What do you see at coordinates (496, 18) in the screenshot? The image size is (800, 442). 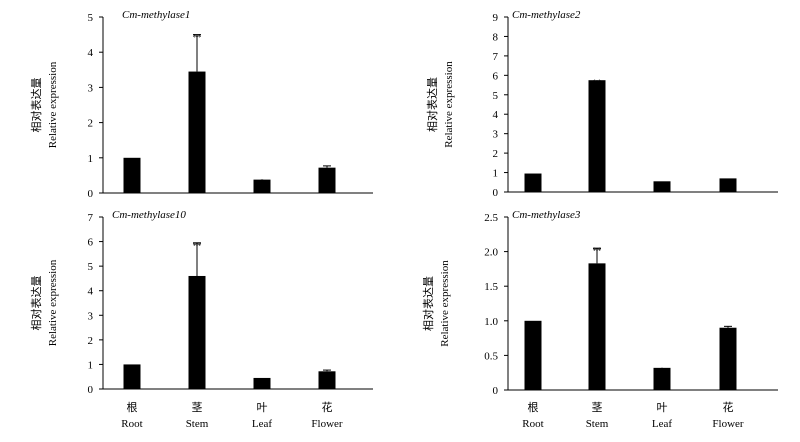 I see `y-tick-label: 9` at bounding box center [496, 18].